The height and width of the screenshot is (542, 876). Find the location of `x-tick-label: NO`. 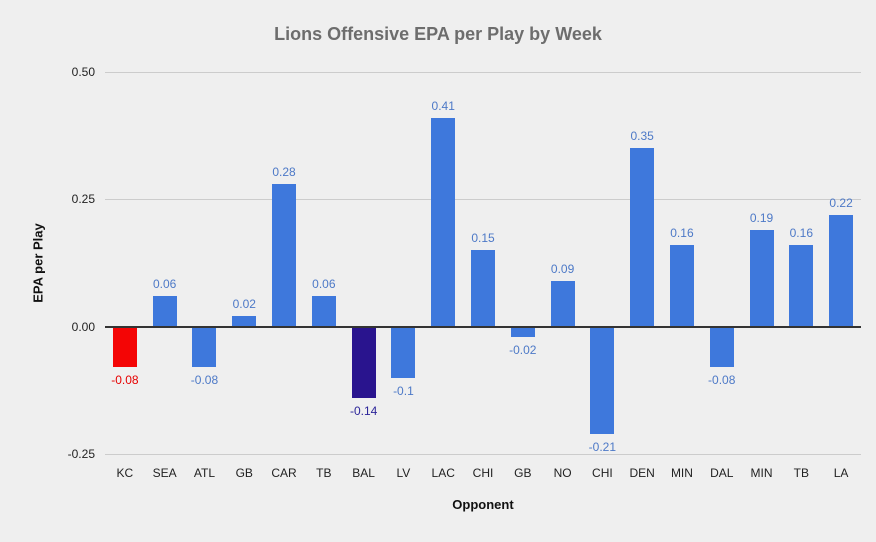

x-tick-label: NO is located at coordinates (562, 473).